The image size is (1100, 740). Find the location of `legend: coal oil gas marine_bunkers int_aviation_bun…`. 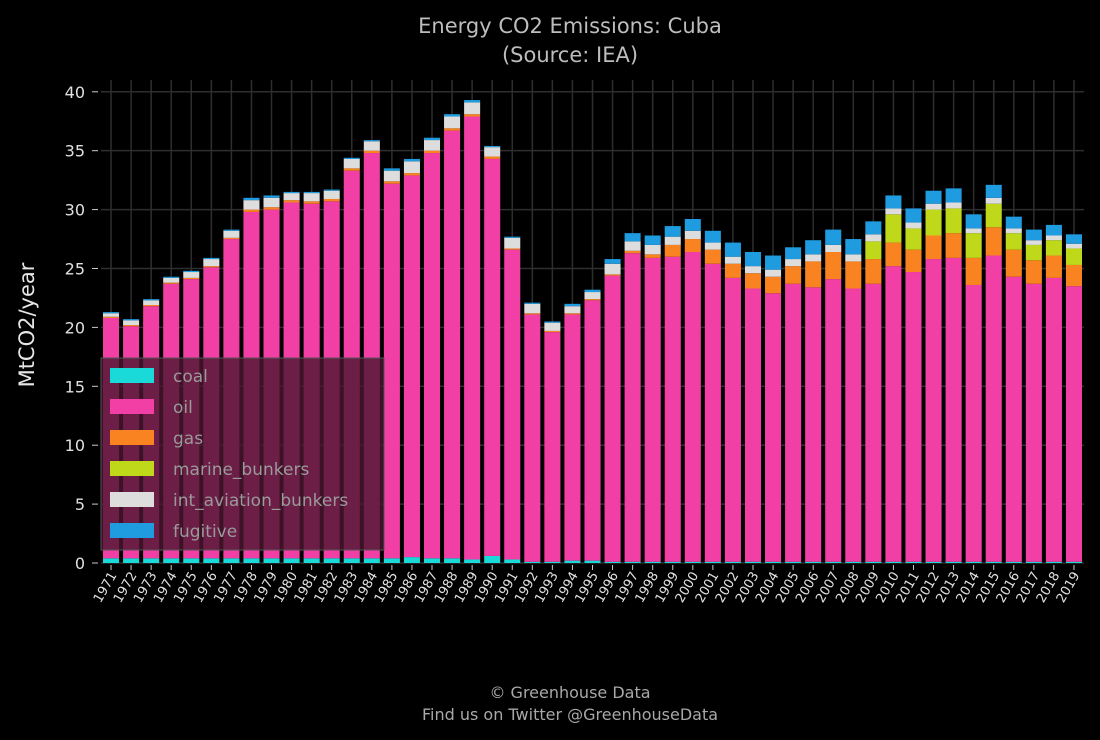

legend: coal oil gas marine_bunkers int_aviation_bun… is located at coordinates (242, 454).